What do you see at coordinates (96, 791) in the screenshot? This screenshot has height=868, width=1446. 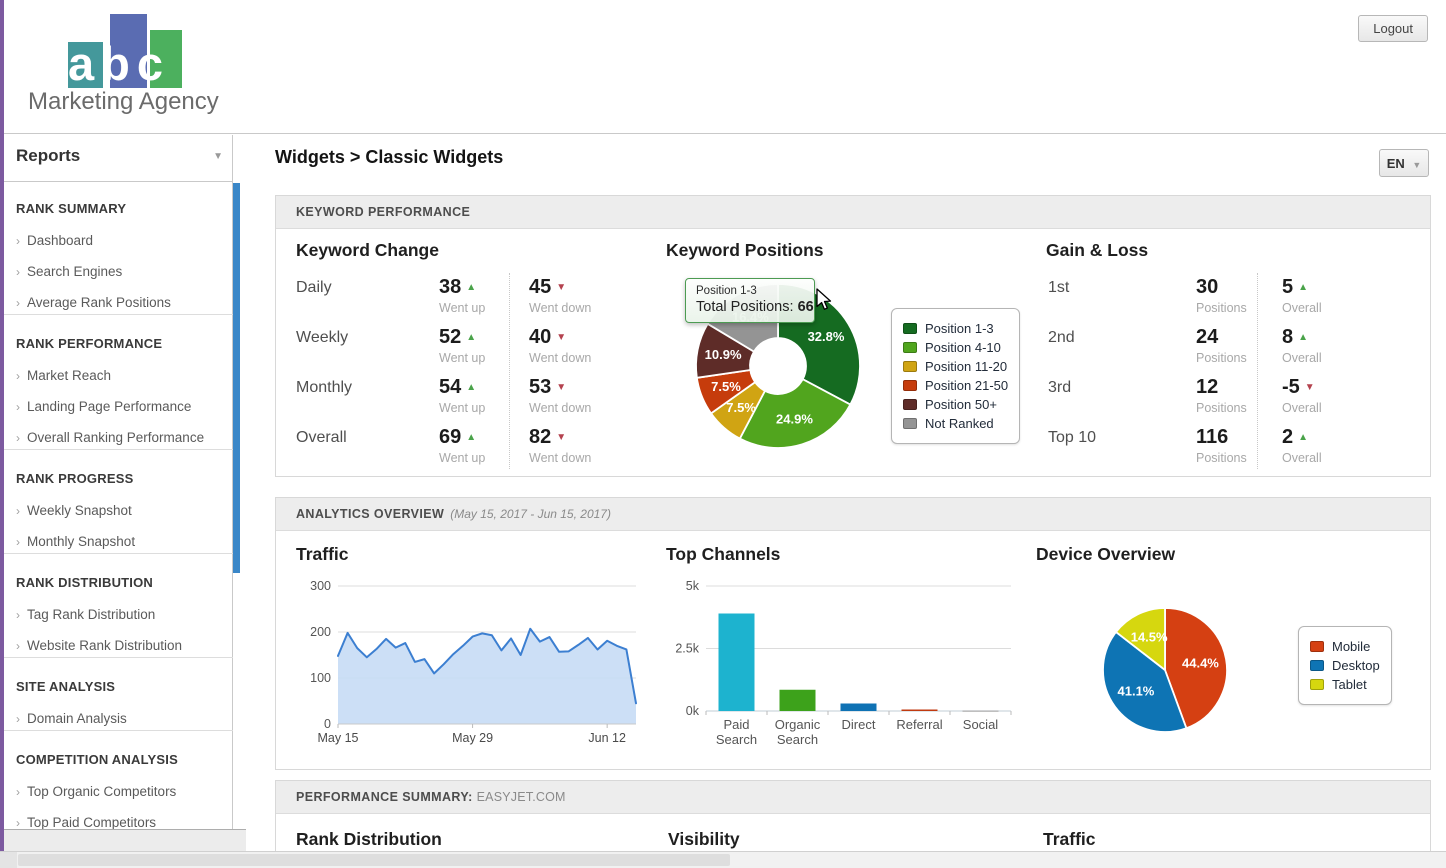 I see `sidebar-item-top-organic-competitors: › Top Organic Competitors` at bounding box center [96, 791].